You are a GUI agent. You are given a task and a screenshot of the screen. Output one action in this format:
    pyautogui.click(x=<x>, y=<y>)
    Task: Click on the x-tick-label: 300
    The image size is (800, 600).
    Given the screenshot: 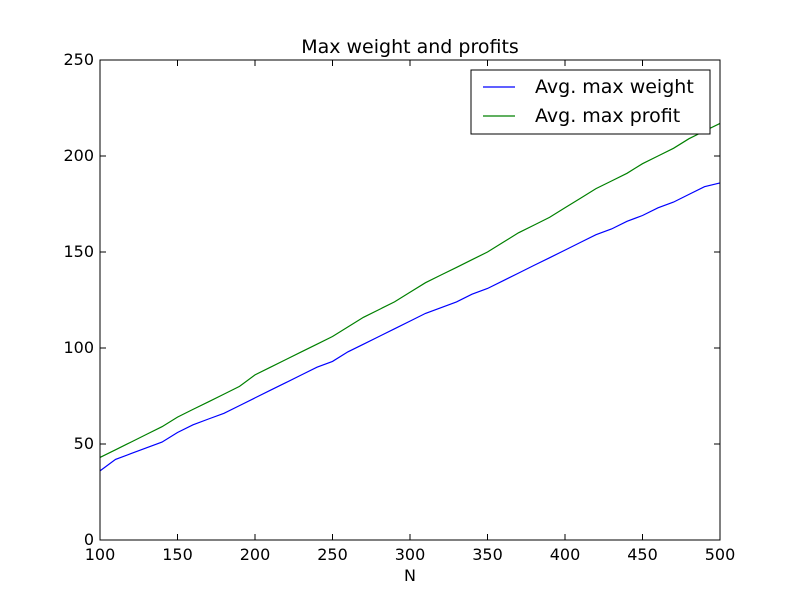 What is the action you would take?
    pyautogui.click(x=410, y=554)
    